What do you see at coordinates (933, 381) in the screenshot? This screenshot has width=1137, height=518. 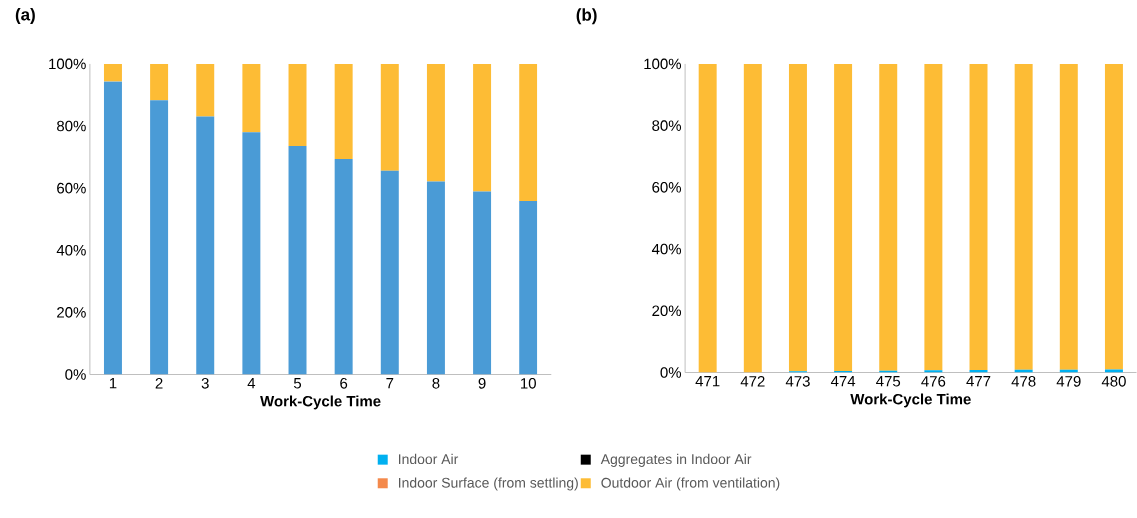 I see `x-tick-label: 476` at bounding box center [933, 381].